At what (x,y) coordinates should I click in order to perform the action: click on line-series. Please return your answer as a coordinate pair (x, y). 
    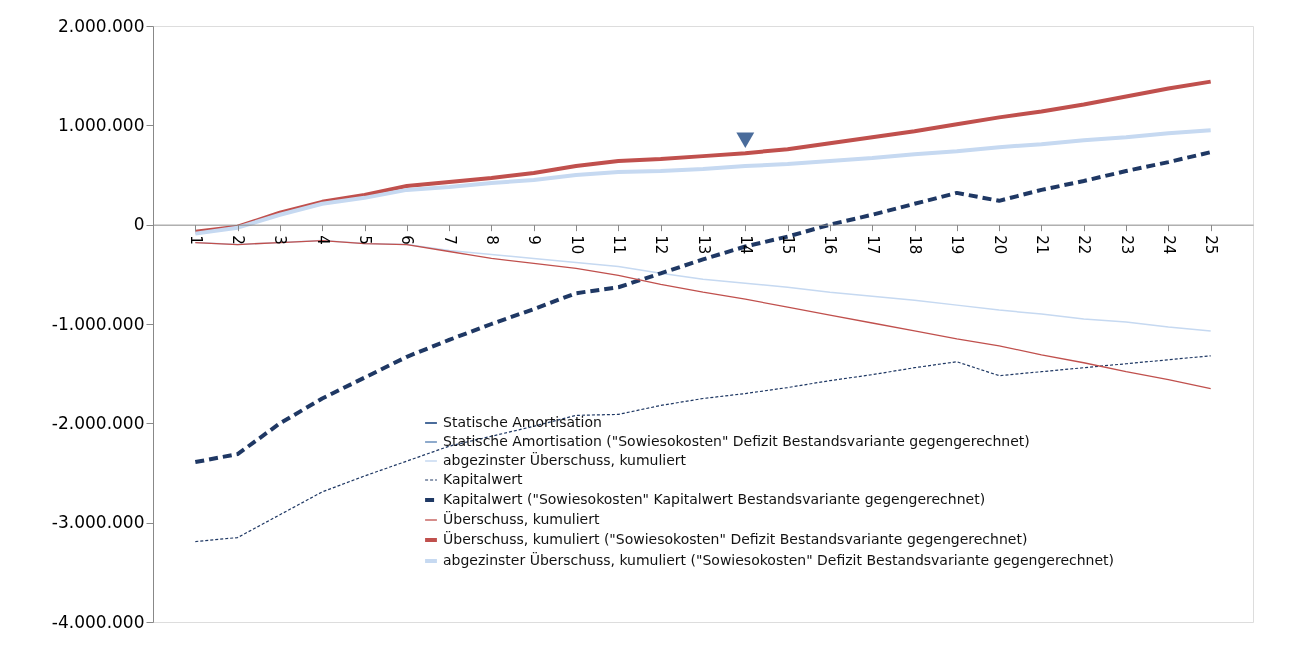
    Looking at the image, I should click on (703, 182).